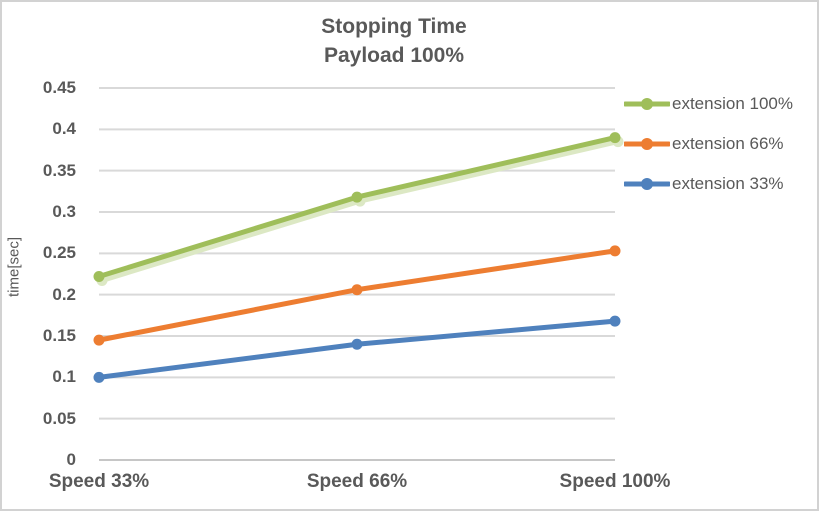  What do you see at coordinates (64, 211) in the screenshot?
I see `y-tick-label: 0.3` at bounding box center [64, 211].